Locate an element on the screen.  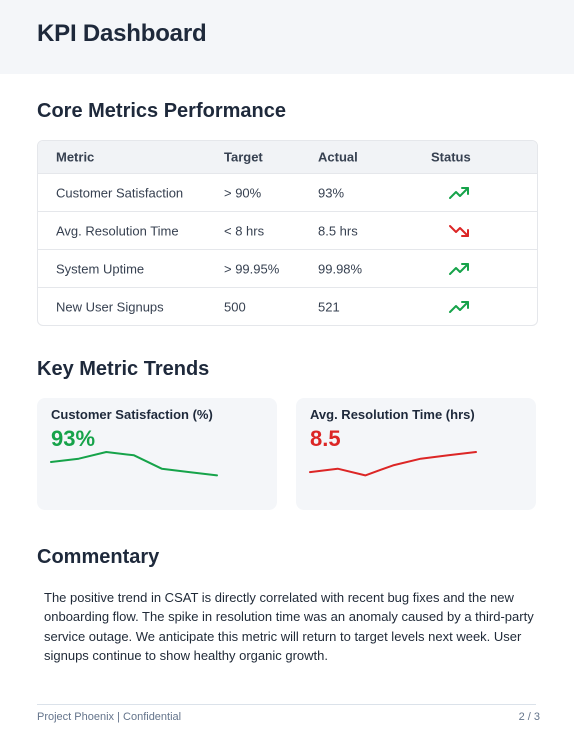
trend-card-title: Avg. Resolution Time (hrs) is located at coordinates (392, 414).